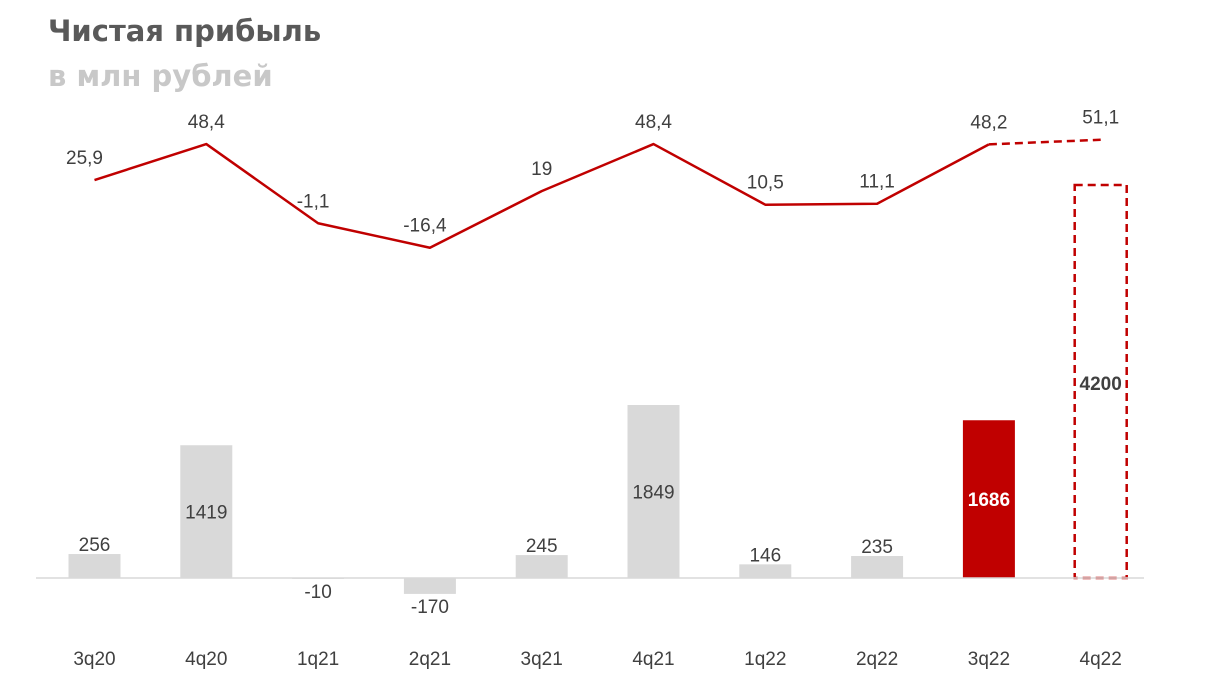  I want to click on bar-2q21, so click(429, 586).